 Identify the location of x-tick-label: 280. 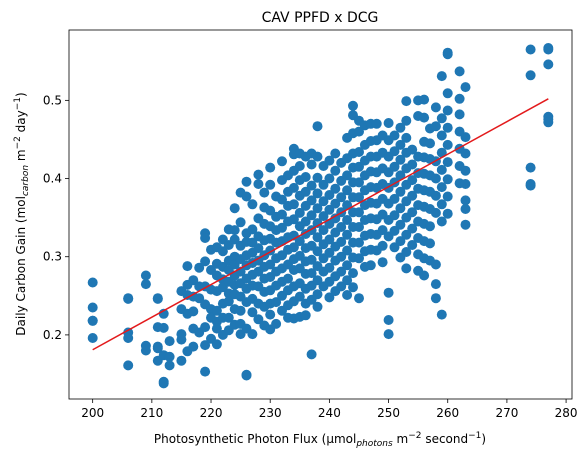
(566, 413).